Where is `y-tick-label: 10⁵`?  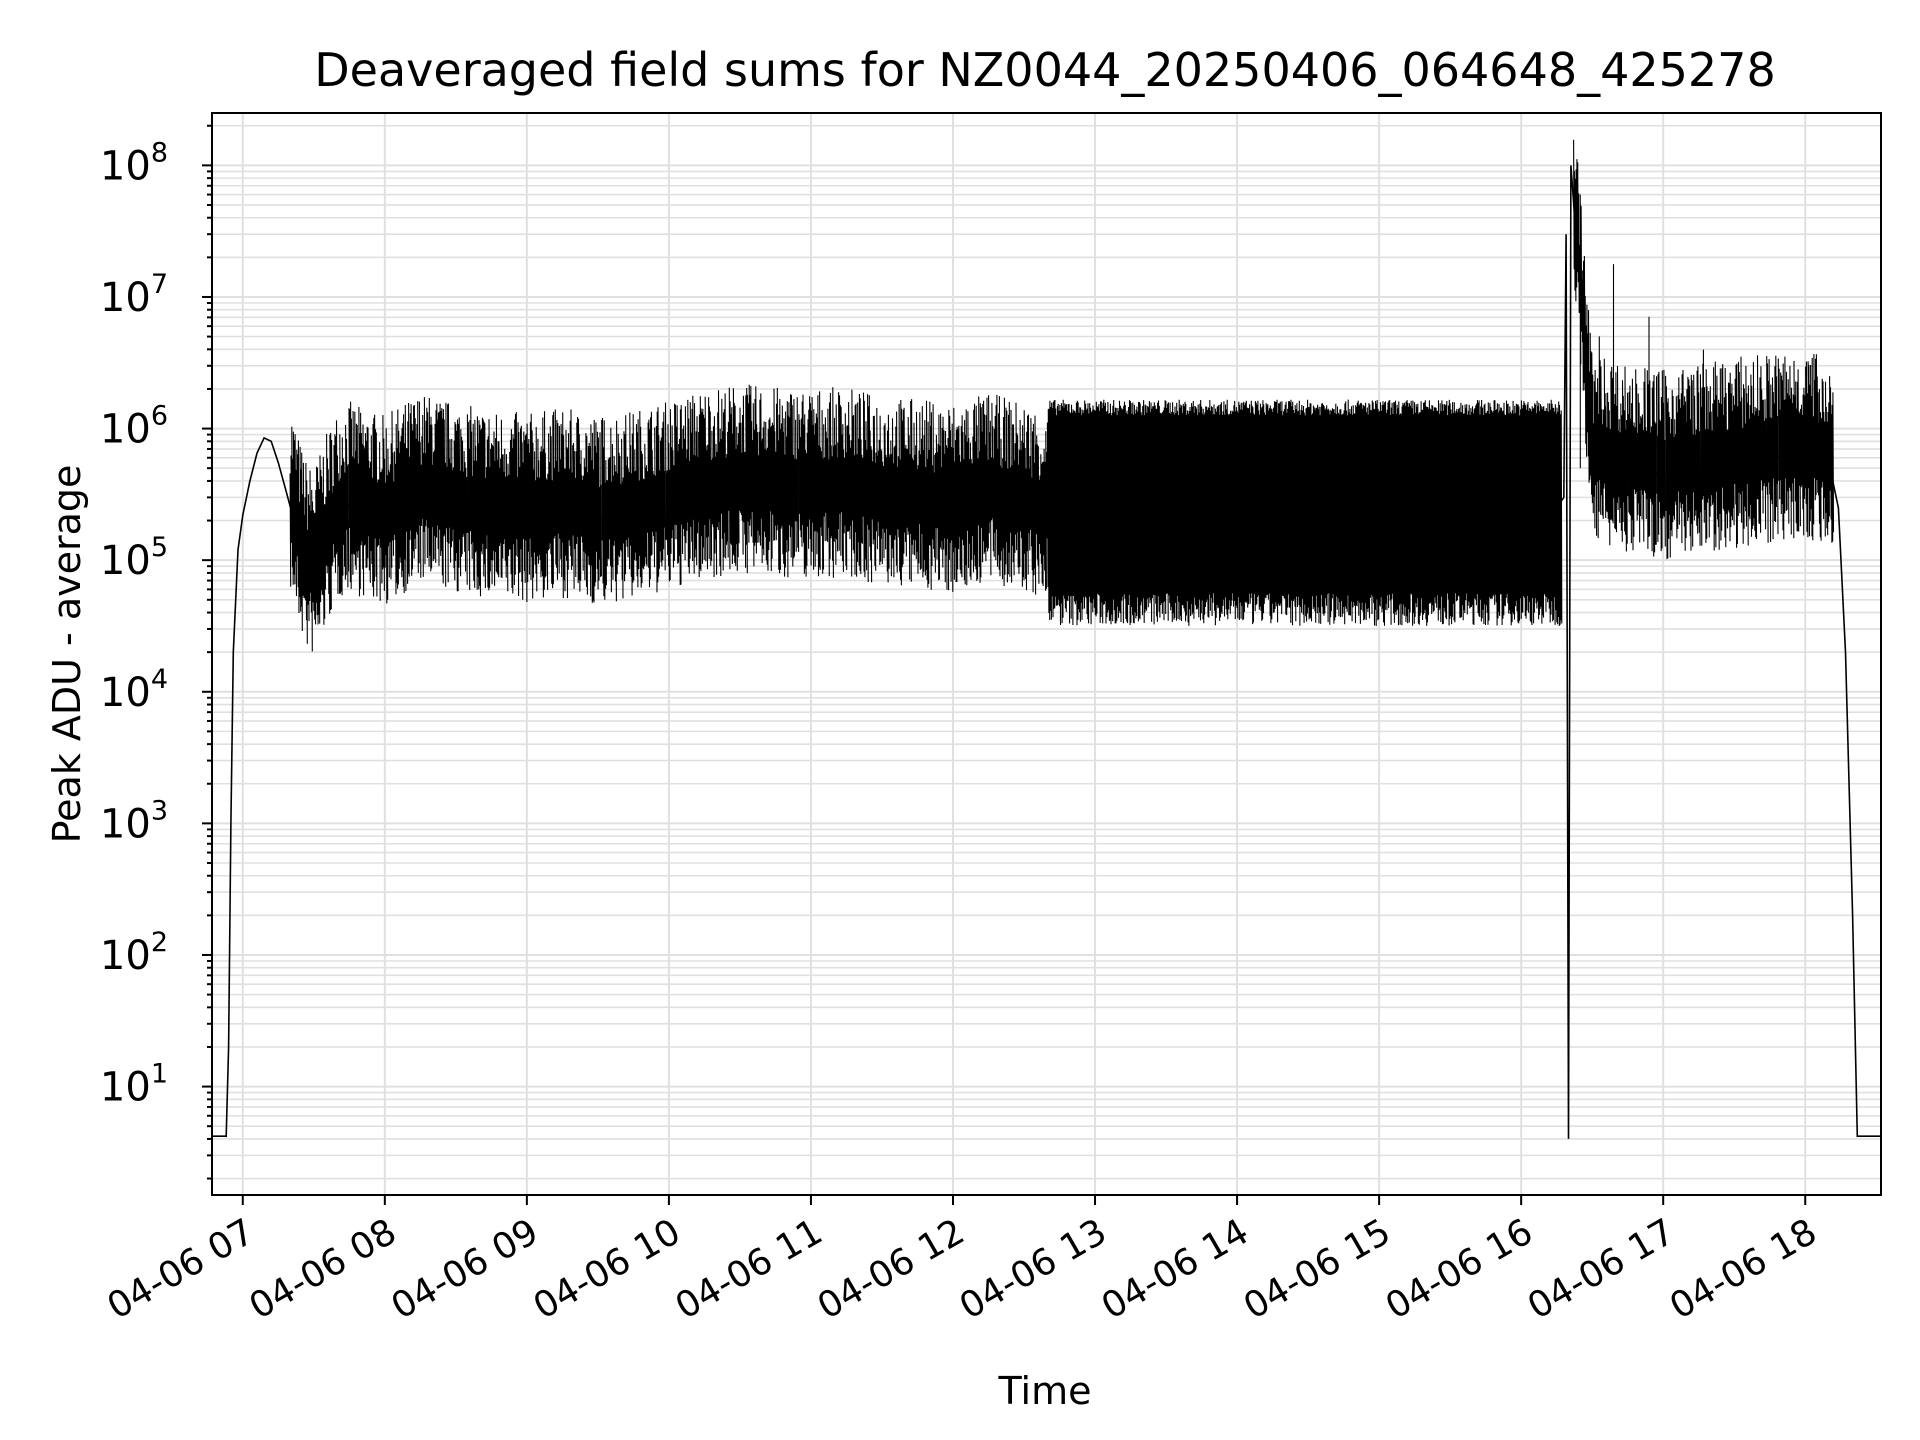 y-tick-label: 10⁵ is located at coordinates (134, 558).